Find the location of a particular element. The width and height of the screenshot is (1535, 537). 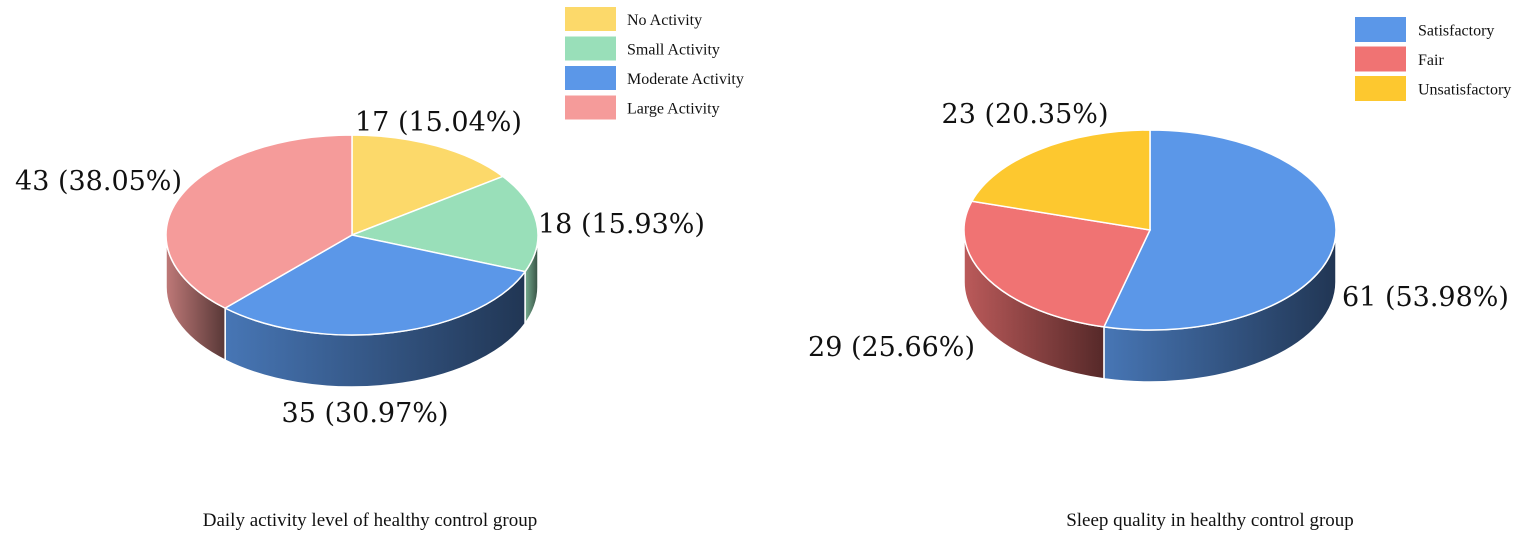

pie-slice-satisfactory is located at coordinates (1219, 230).